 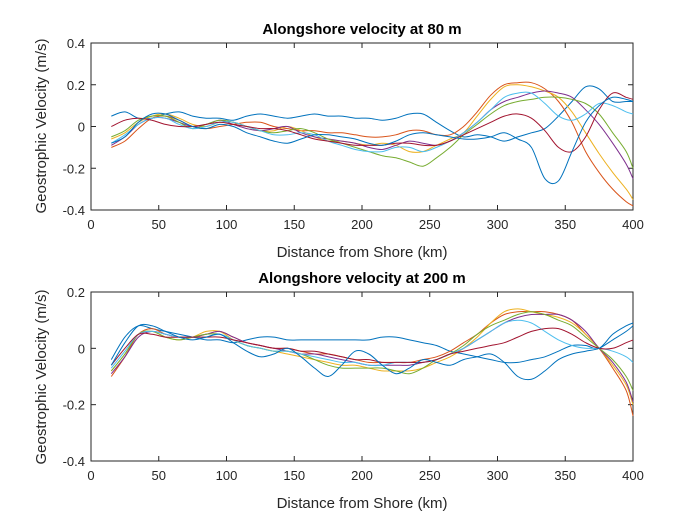 What do you see at coordinates (362, 278) in the screenshot?
I see `chart-title: Alongshore velocity at 200 m` at bounding box center [362, 278].